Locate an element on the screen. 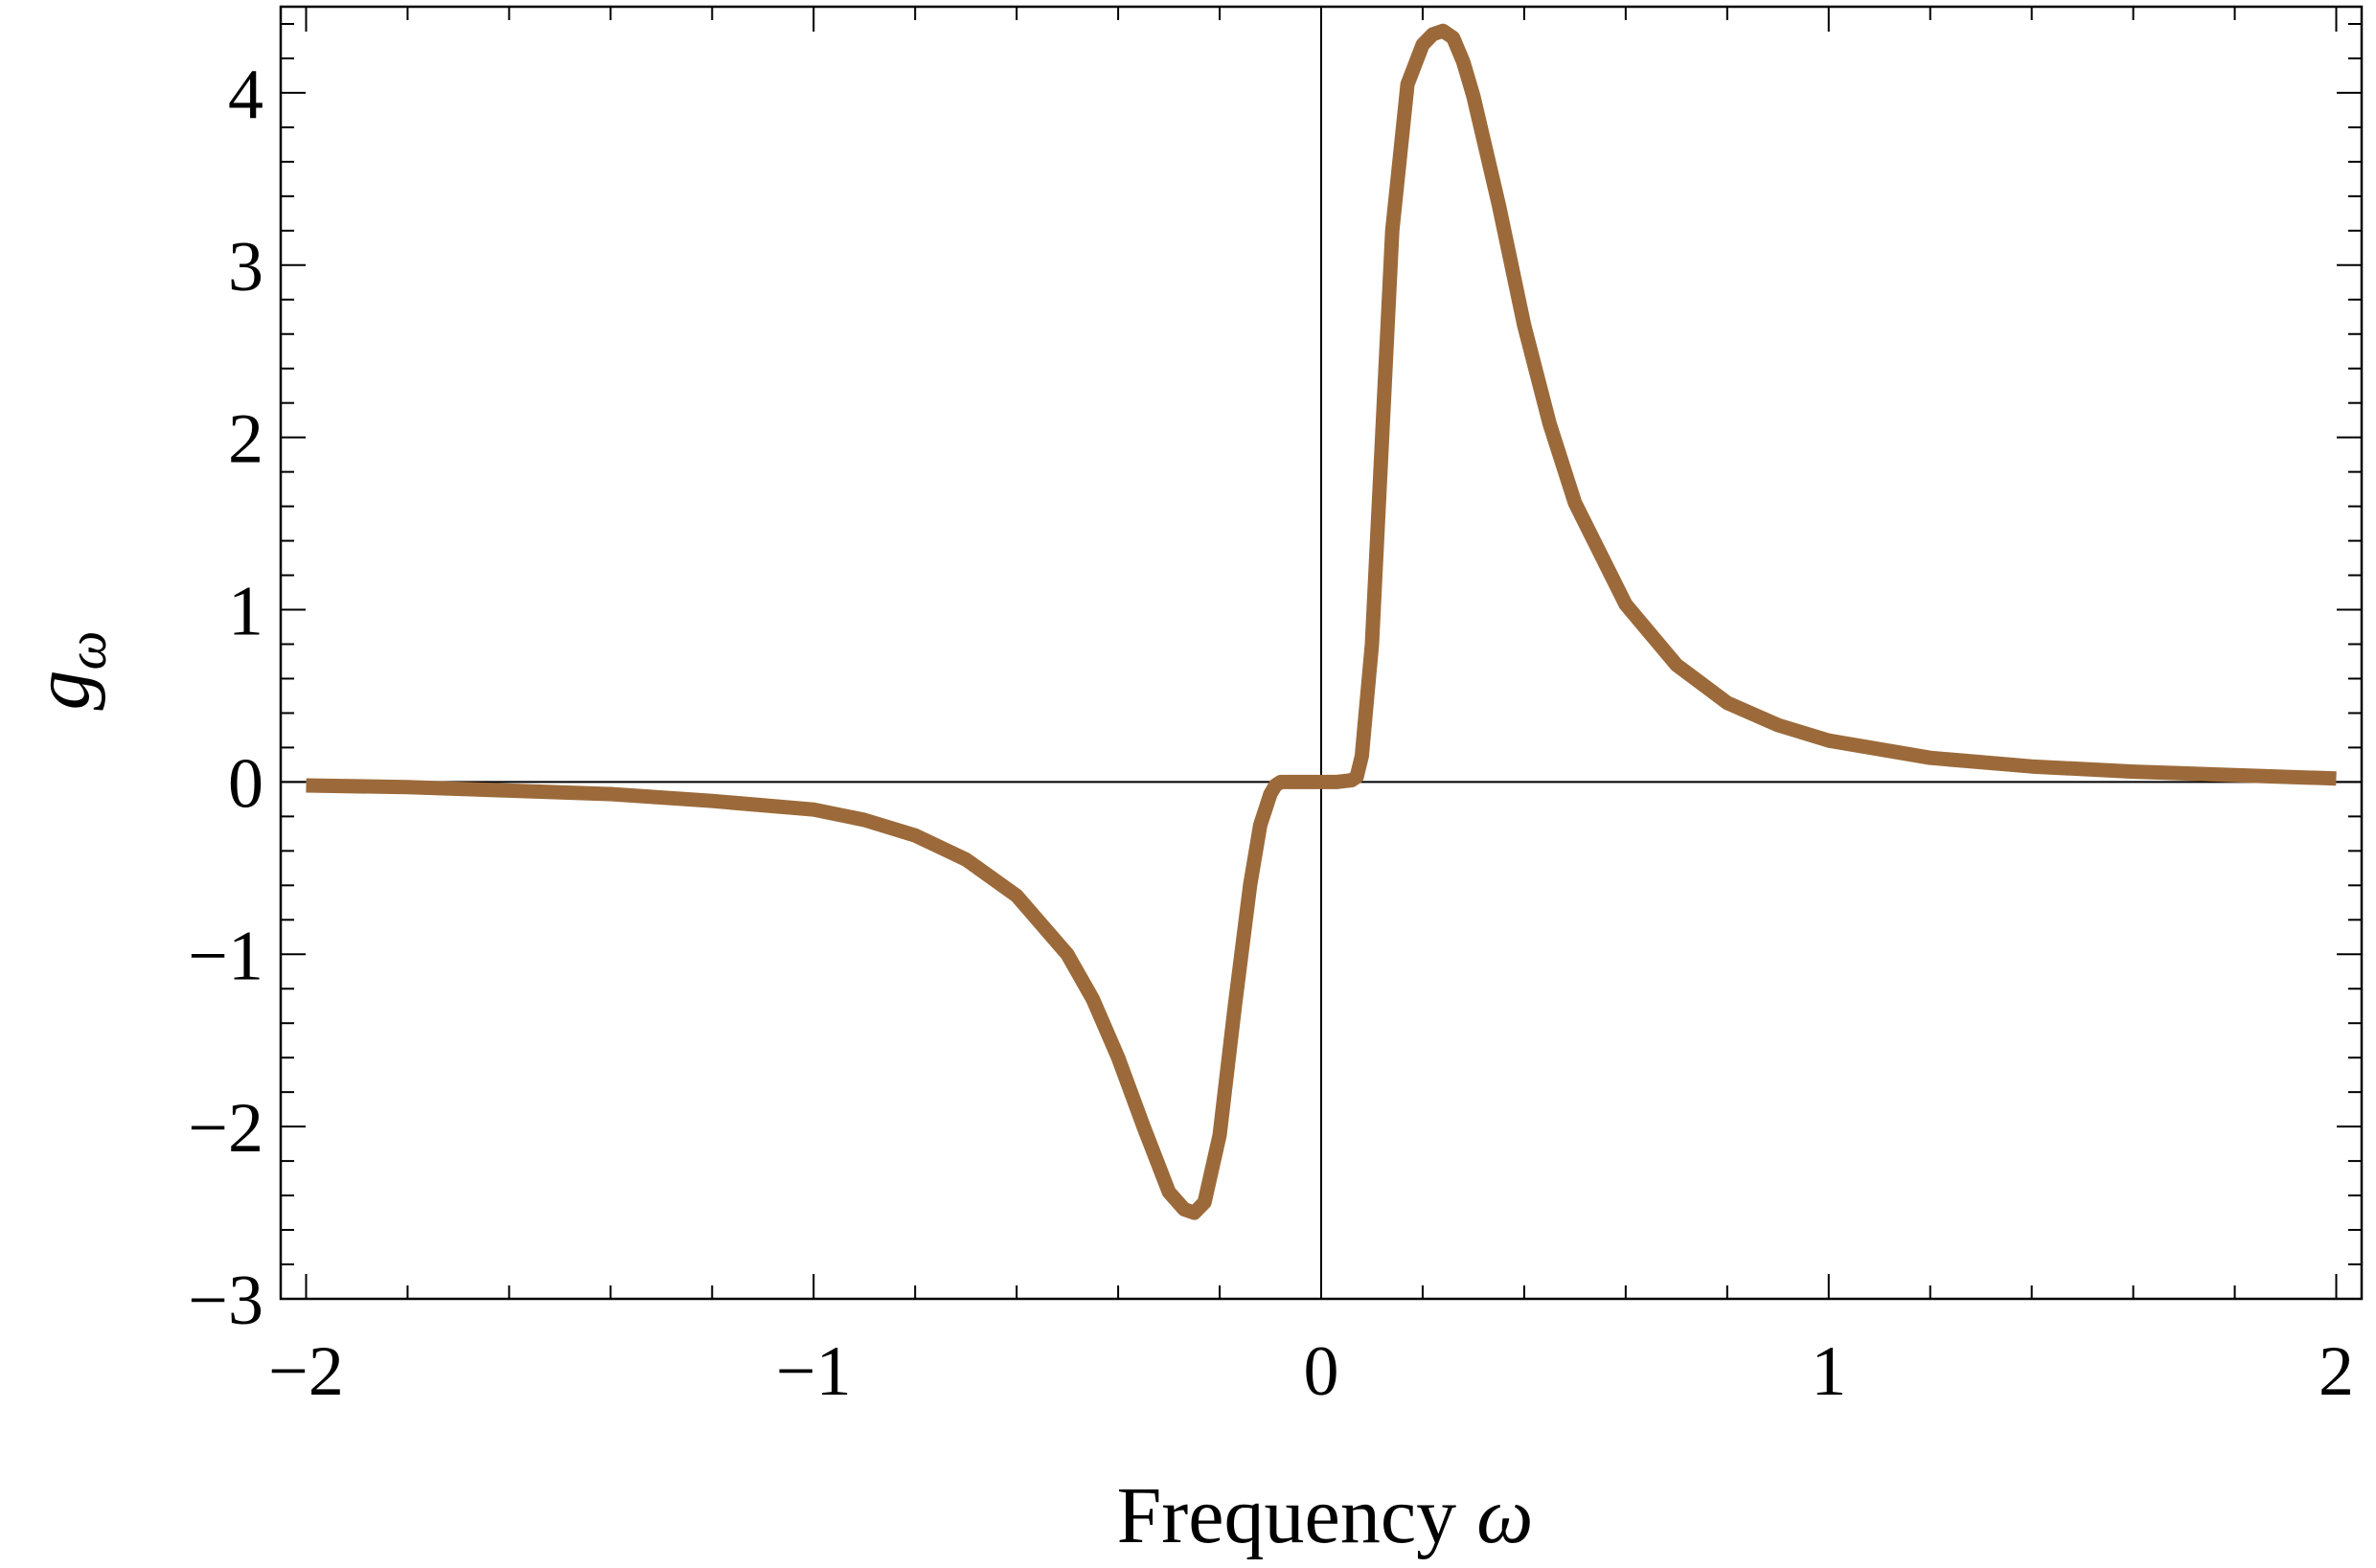 The image size is (2376, 1568). y-tick-label: 2 is located at coordinates (245, 440).